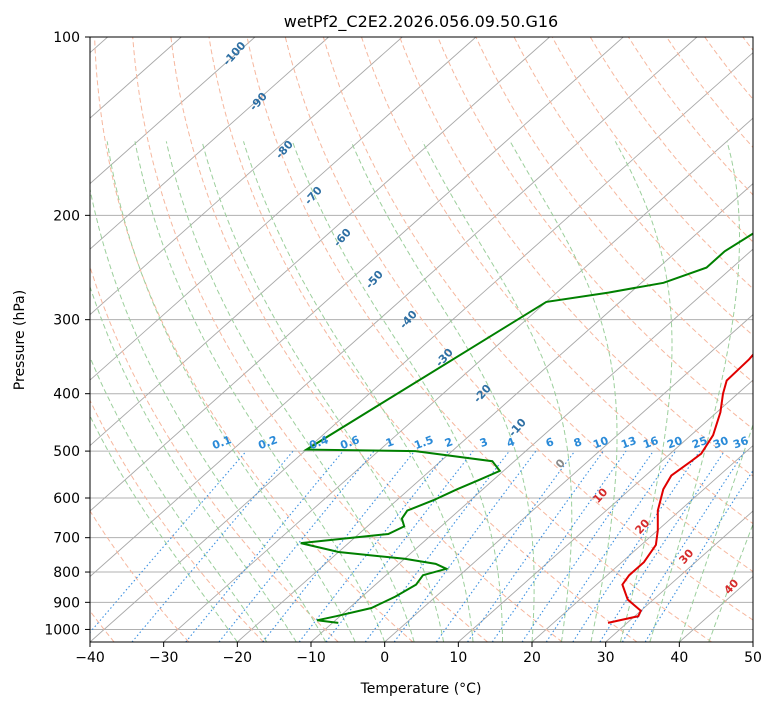  Describe the element at coordinates (484, 442) in the screenshot. I see `mixing-ratio-label: 3` at that location.